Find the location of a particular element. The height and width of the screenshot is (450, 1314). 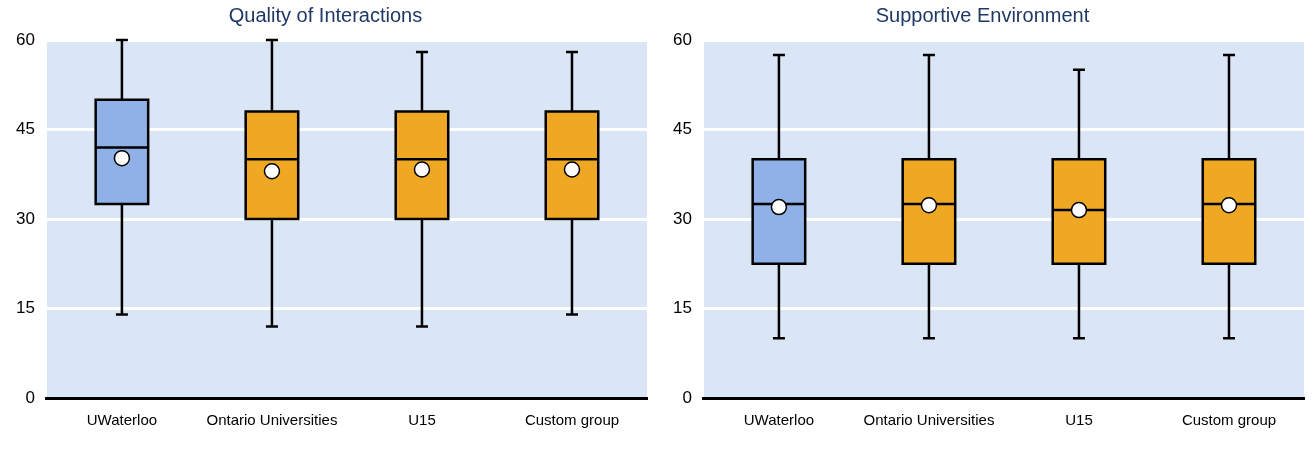

chart-title: Supportive Environment is located at coordinates (982, 14).